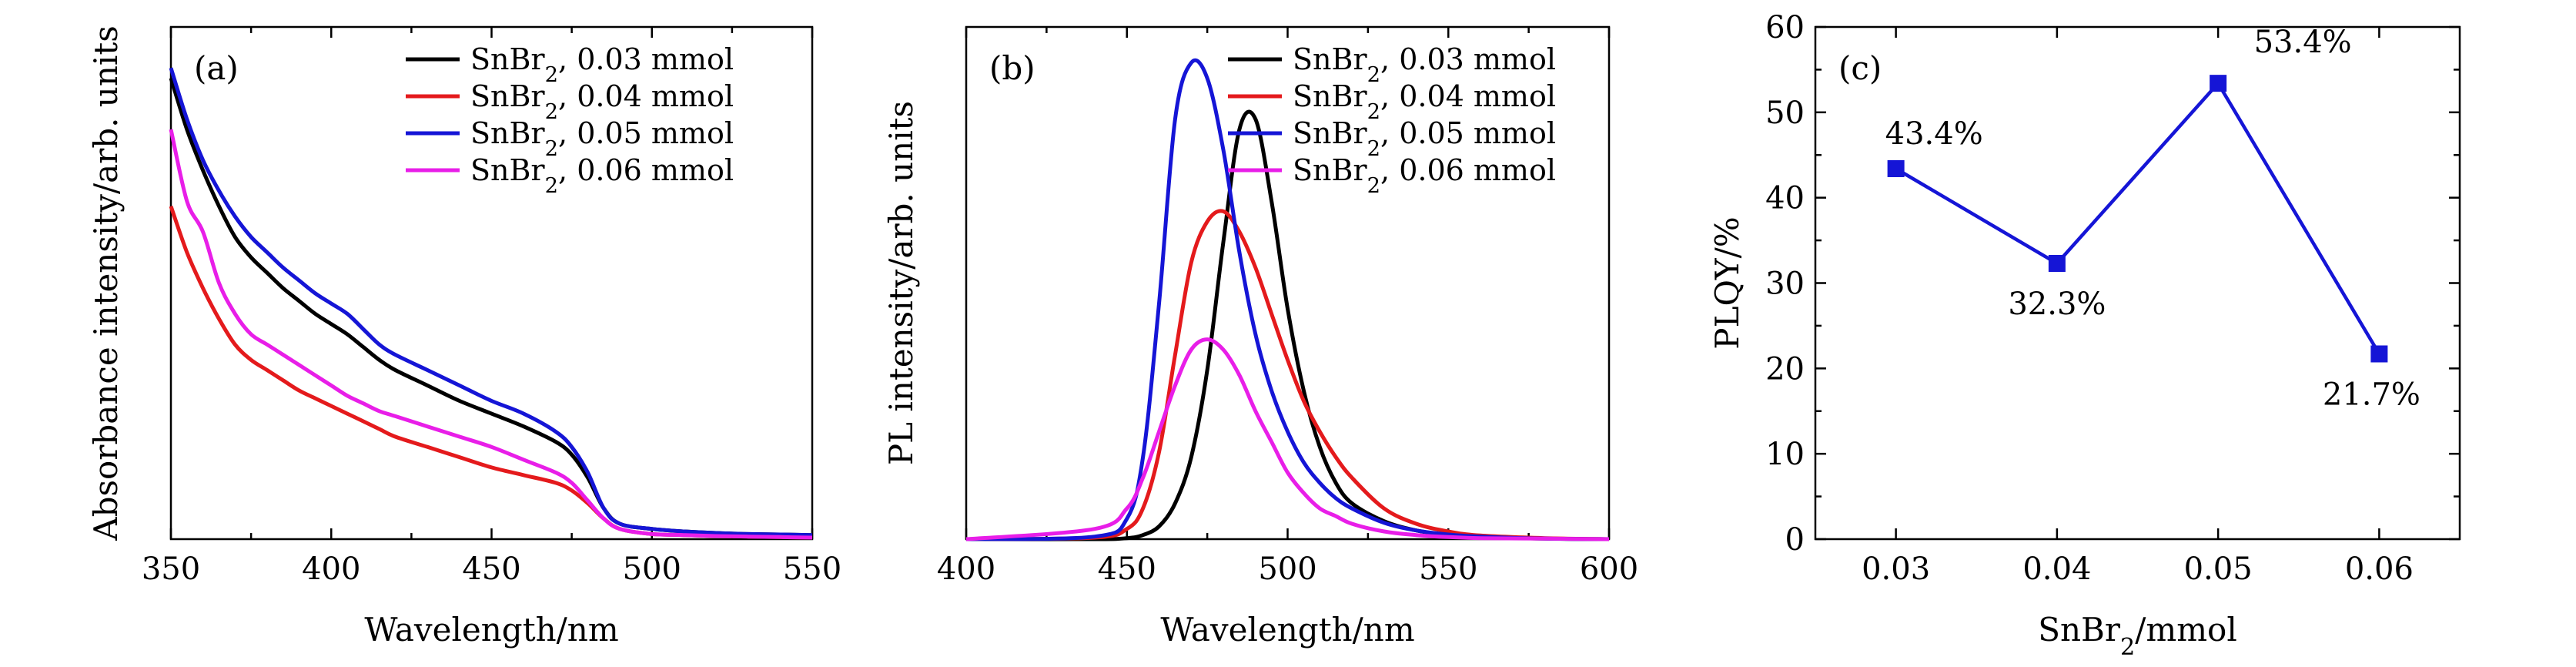 This screenshot has width=2576, height=667. Describe the element at coordinates (1896, 569) in the screenshot. I see `x-tick-label: 0.03` at that location.